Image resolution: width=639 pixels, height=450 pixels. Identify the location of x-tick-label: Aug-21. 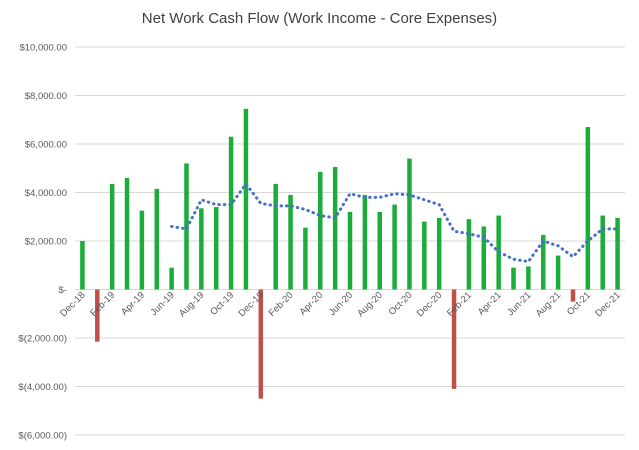
(548, 304).